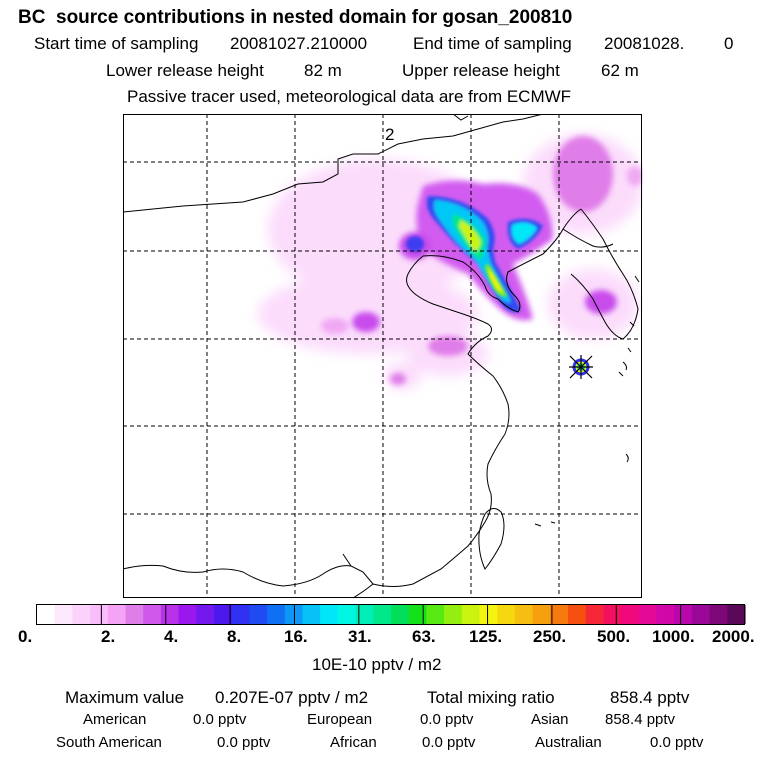 The width and height of the screenshot is (768, 768). I want to click on grid-label: 2, so click(389, 134).